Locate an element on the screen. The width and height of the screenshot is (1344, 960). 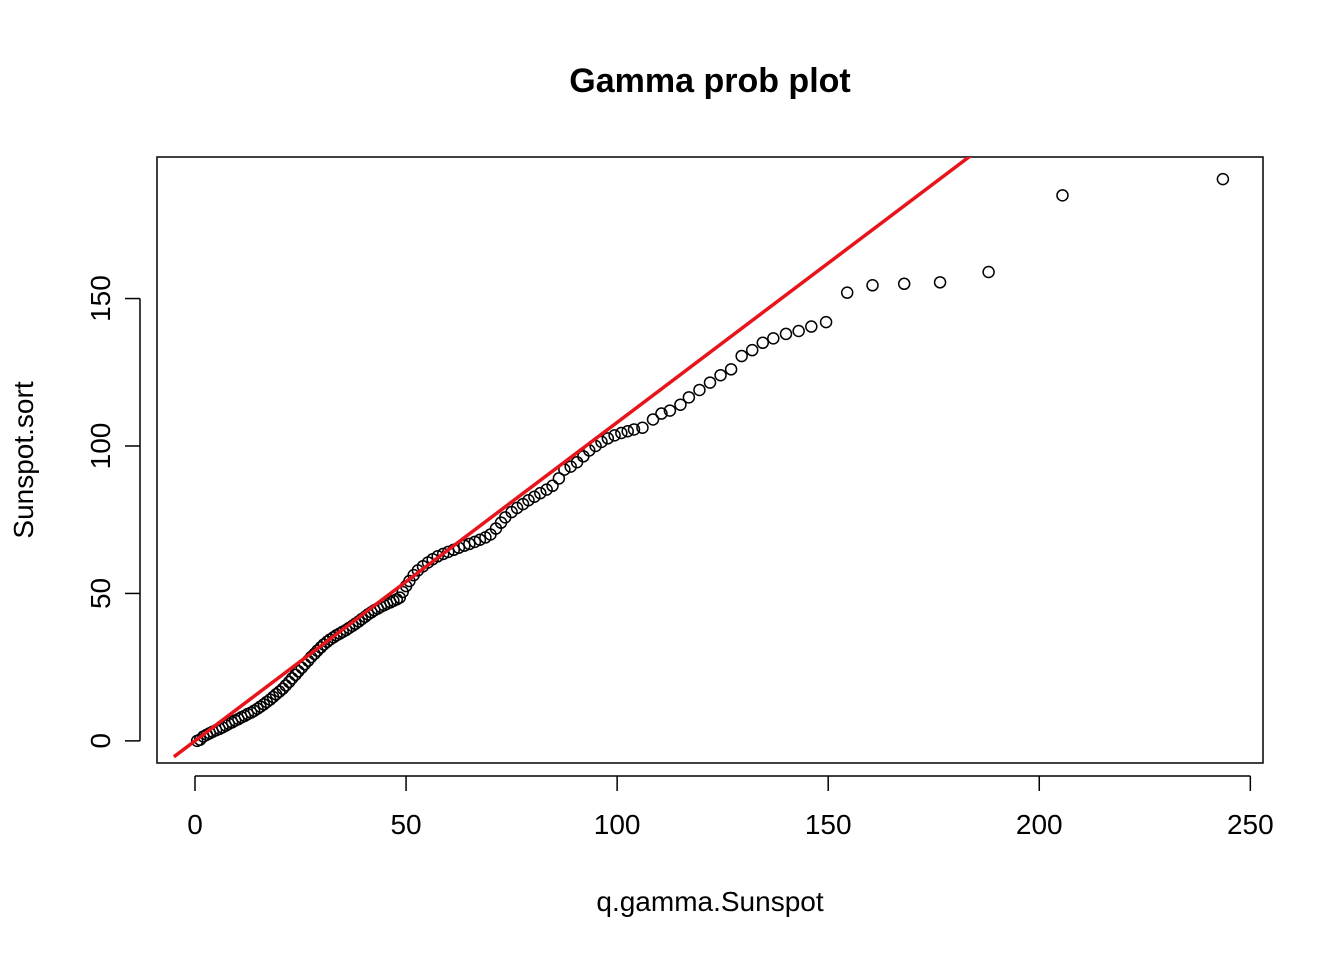
x-tick-label: 50 is located at coordinates (405, 824).